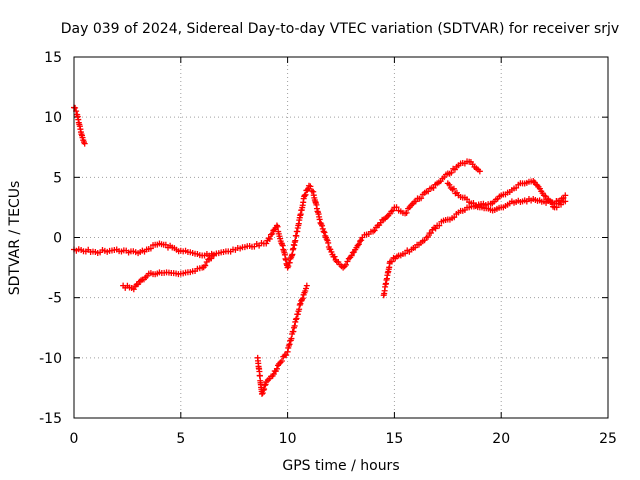  I want to click on x-axis-label: GPS time / hours, so click(340, 466).